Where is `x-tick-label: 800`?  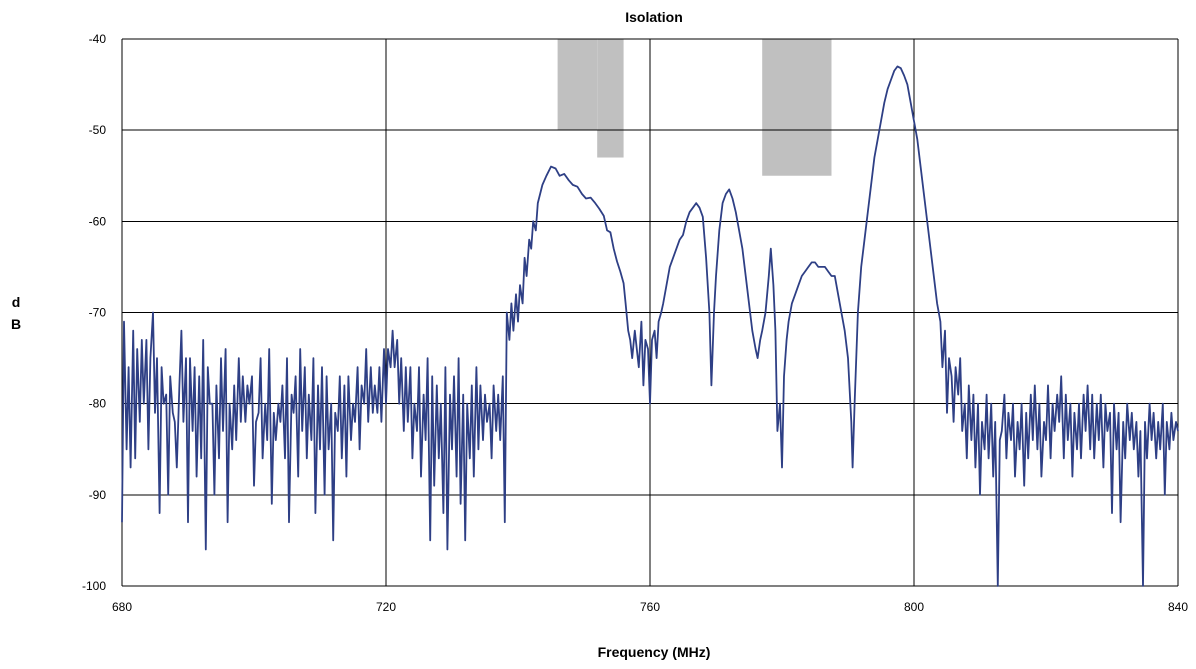 x-tick-label: 800 is located at coordinates (914, 607).